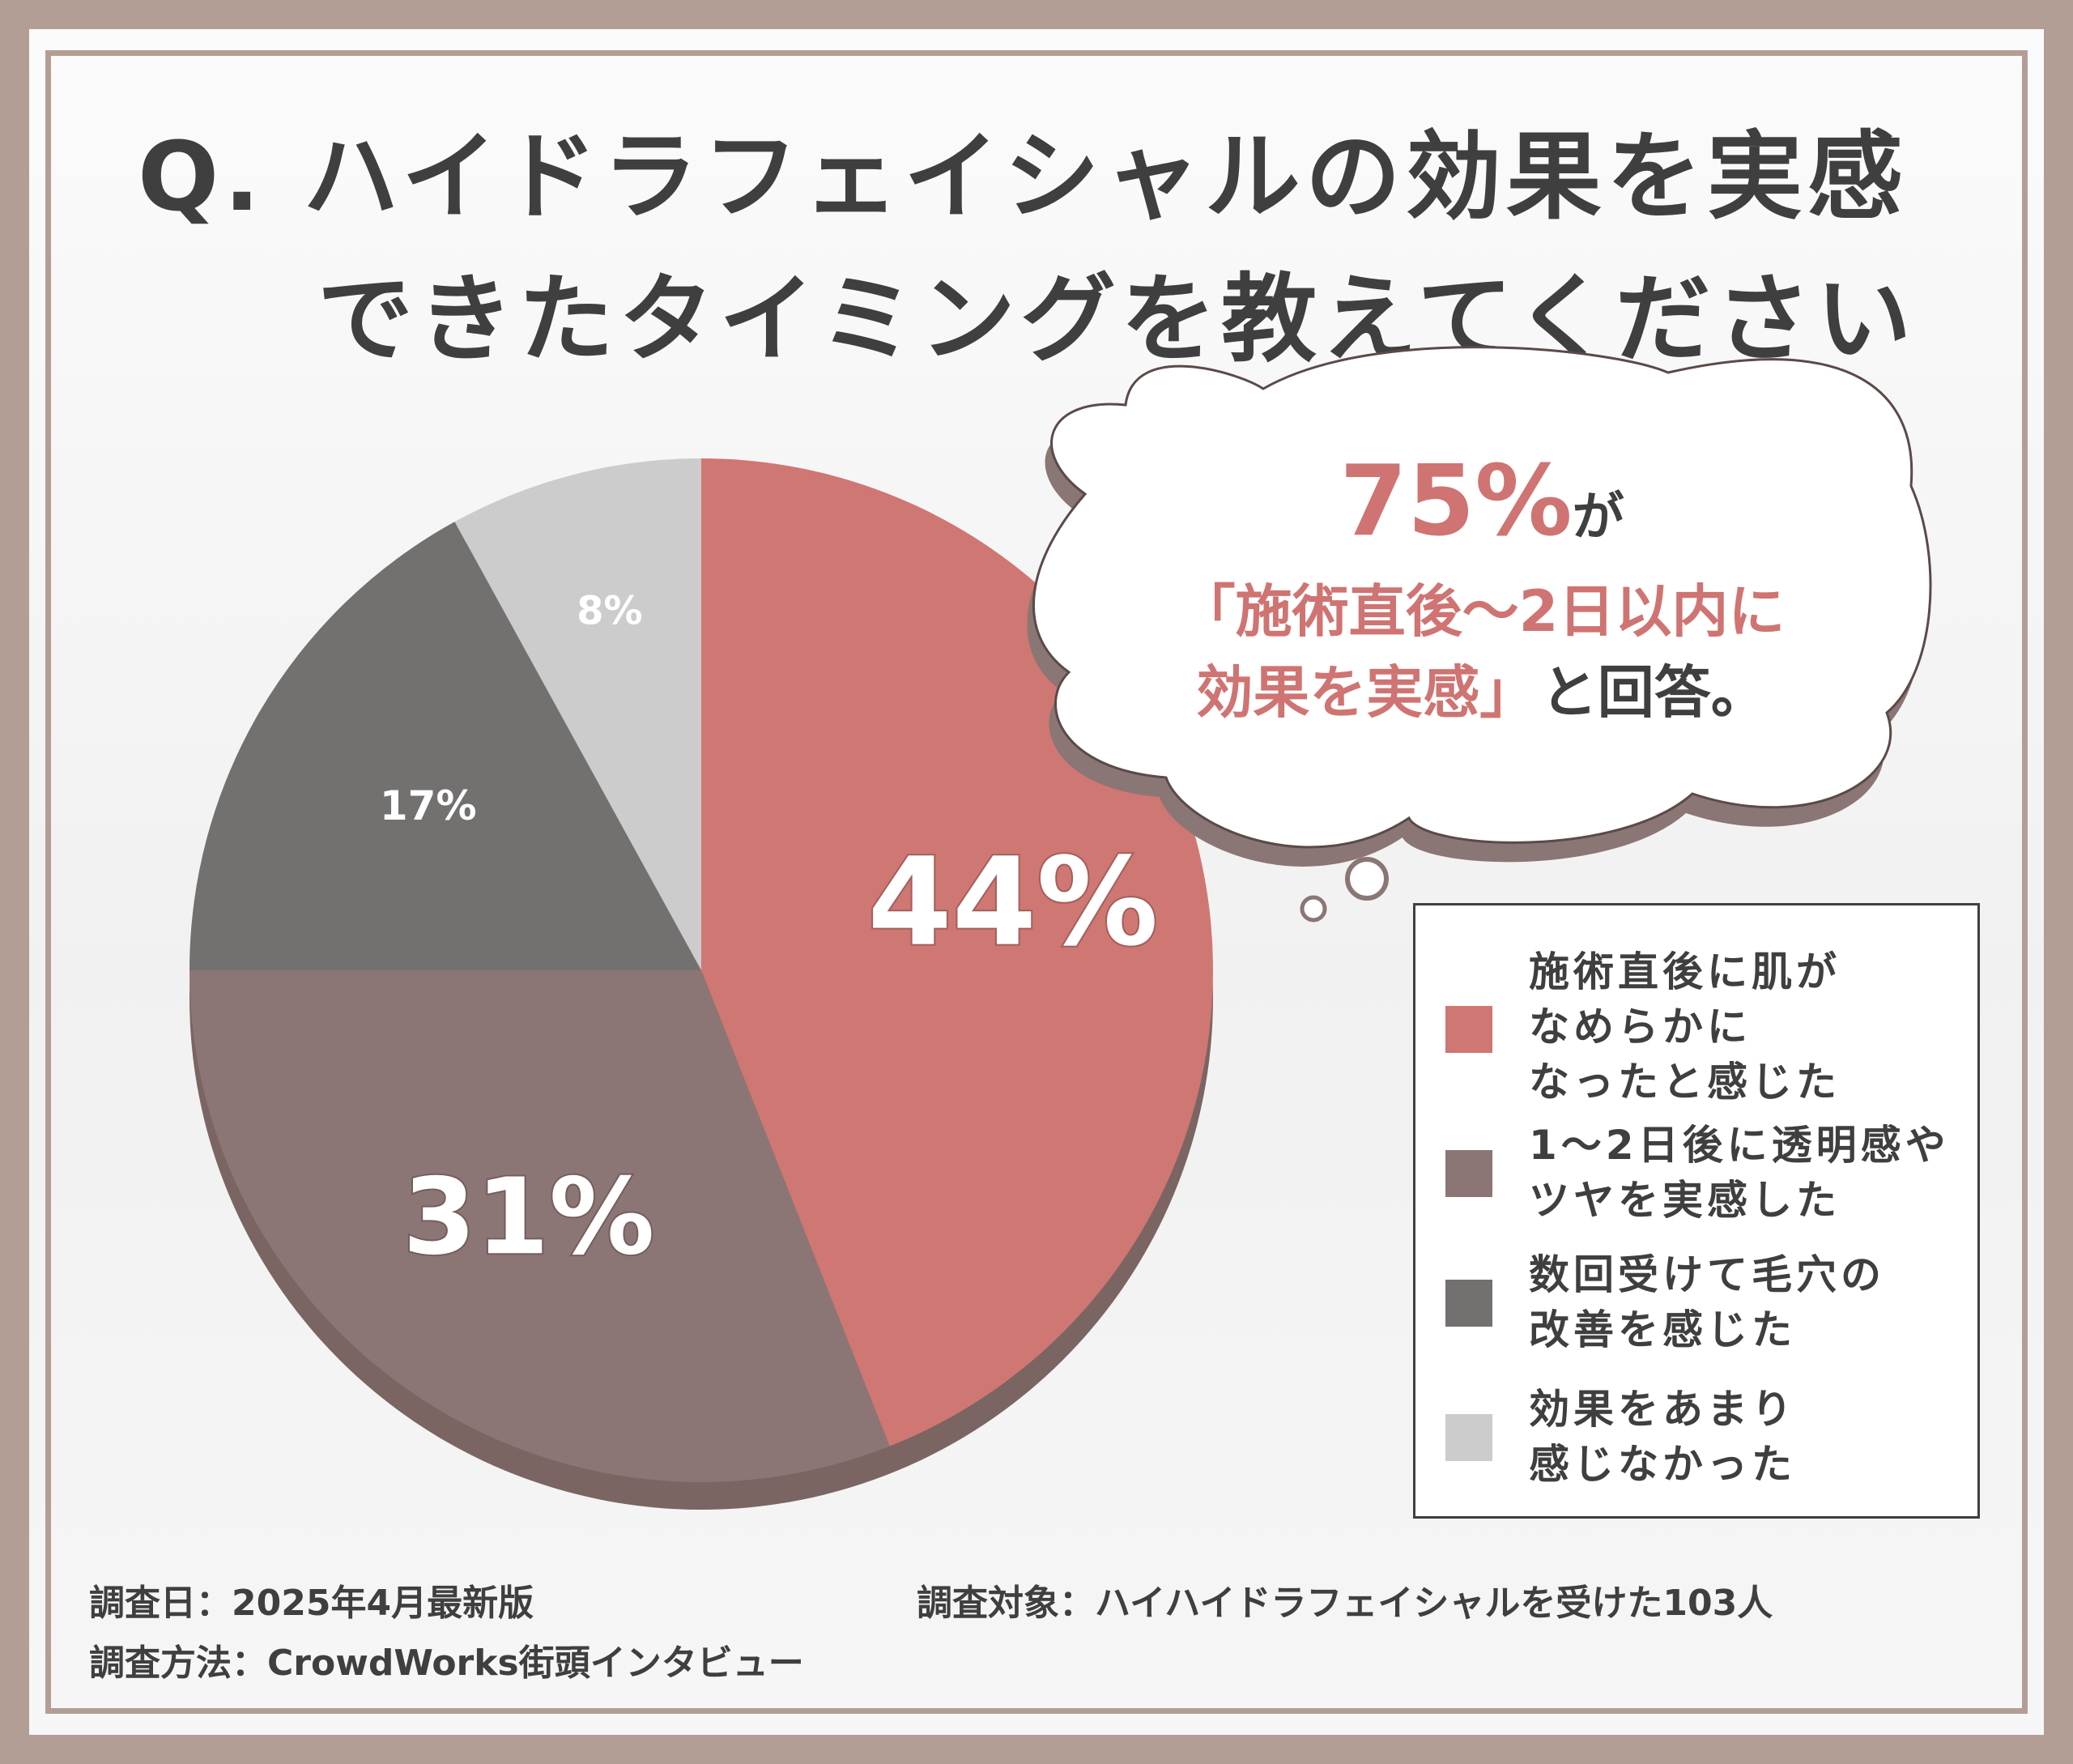 Image resolution: width=2073 pixels, height=1764 pixels. What do you see at coordinates (1662, 1437) in the screenshot?
I see `legend-label: 効果をあまり 感じなかった` at bounding box center [1662, 1437].